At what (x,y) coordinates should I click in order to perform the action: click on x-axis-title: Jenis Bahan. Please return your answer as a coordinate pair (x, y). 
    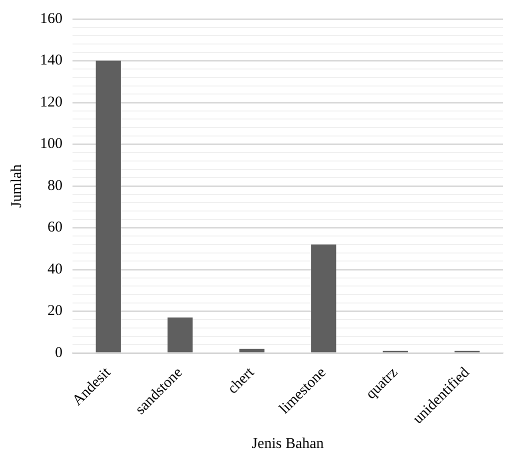
    Looking at the image, I should click on (288, 444).